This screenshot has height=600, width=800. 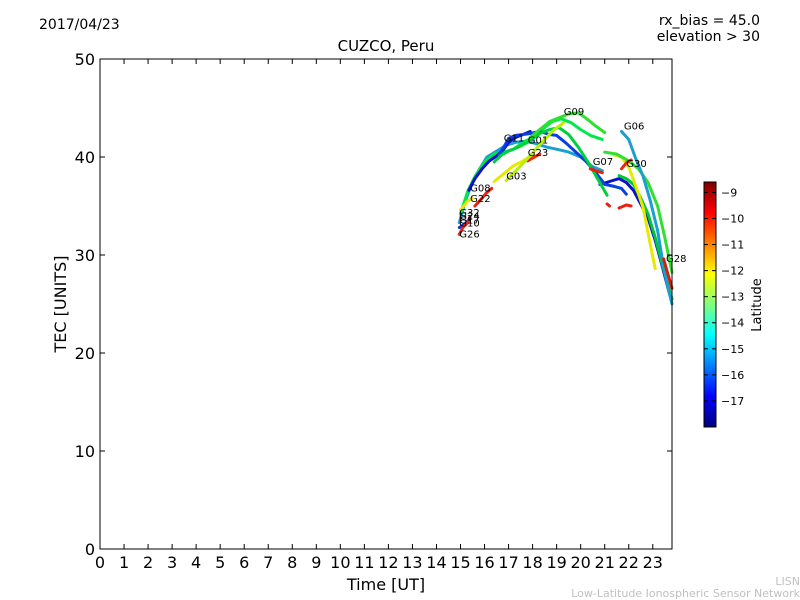 I want to click on x-tick-label: 12, so click(x=388, y=562).